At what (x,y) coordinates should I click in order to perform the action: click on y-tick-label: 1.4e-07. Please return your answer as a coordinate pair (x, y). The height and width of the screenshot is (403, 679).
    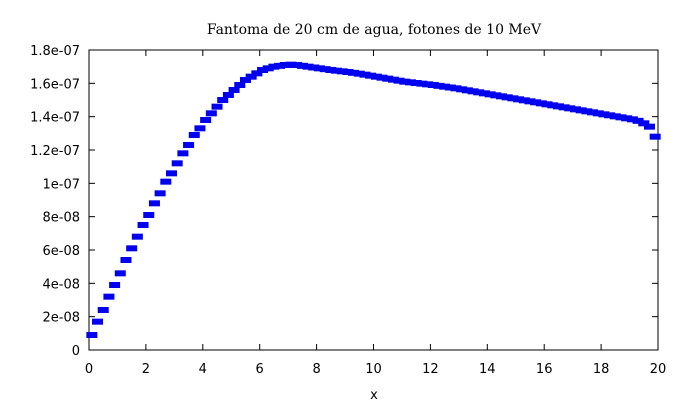
    Looking at the image, I should click on (55, 118).